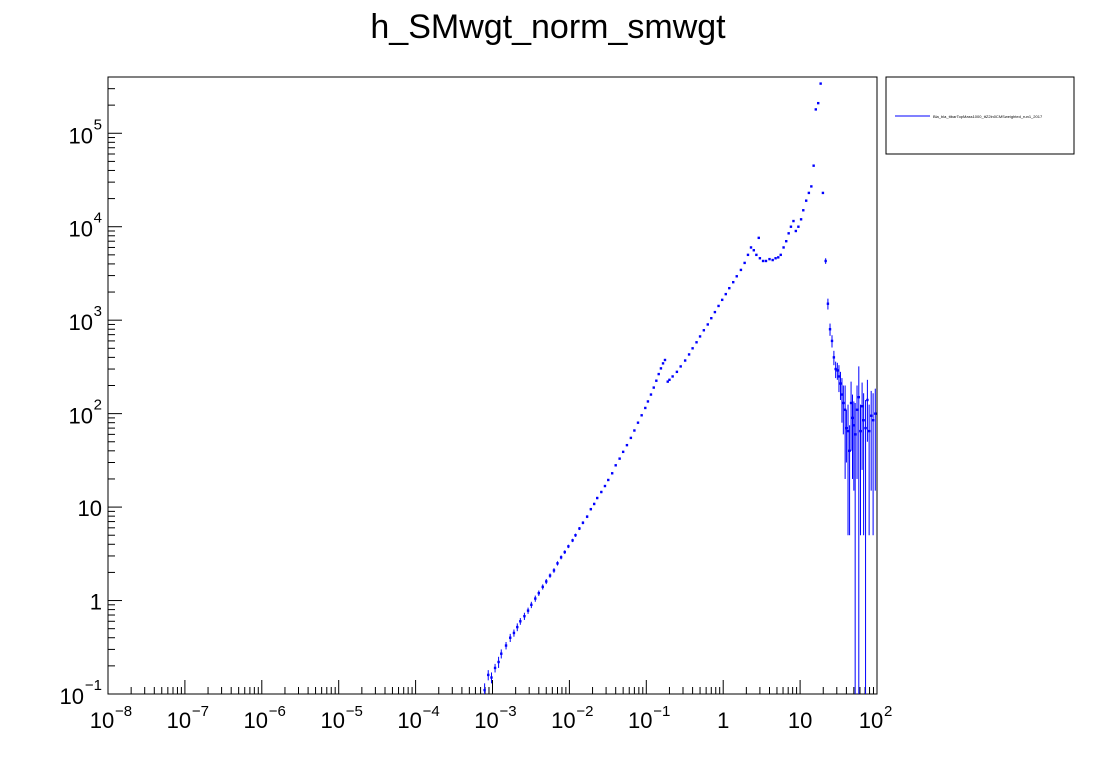  What do you see at coordinates (188, 718) in the screenshot?
I see `x-tick-label: 10 −7` at bounding box center [188, 718].